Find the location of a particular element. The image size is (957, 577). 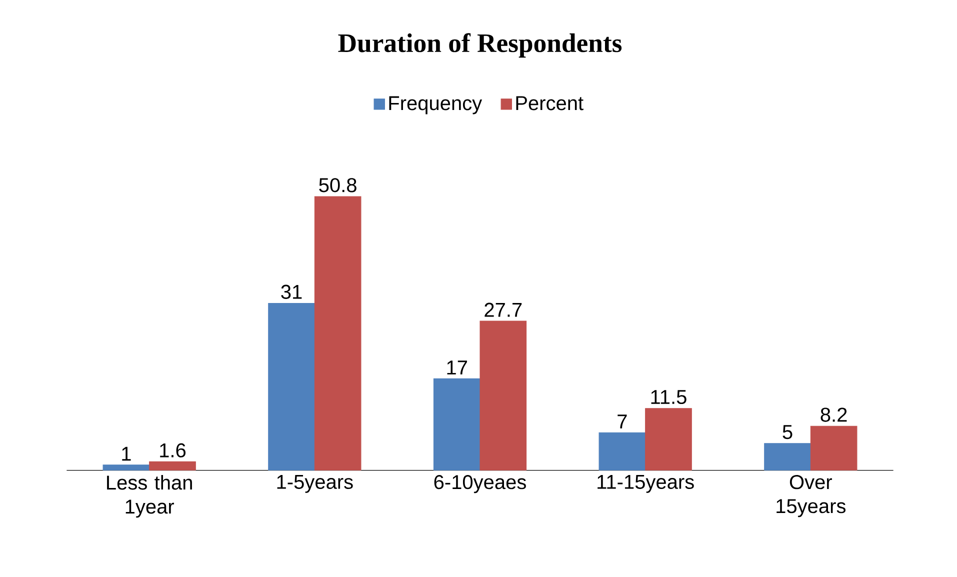

data-label: 17 is located at coordinates (457, 367).